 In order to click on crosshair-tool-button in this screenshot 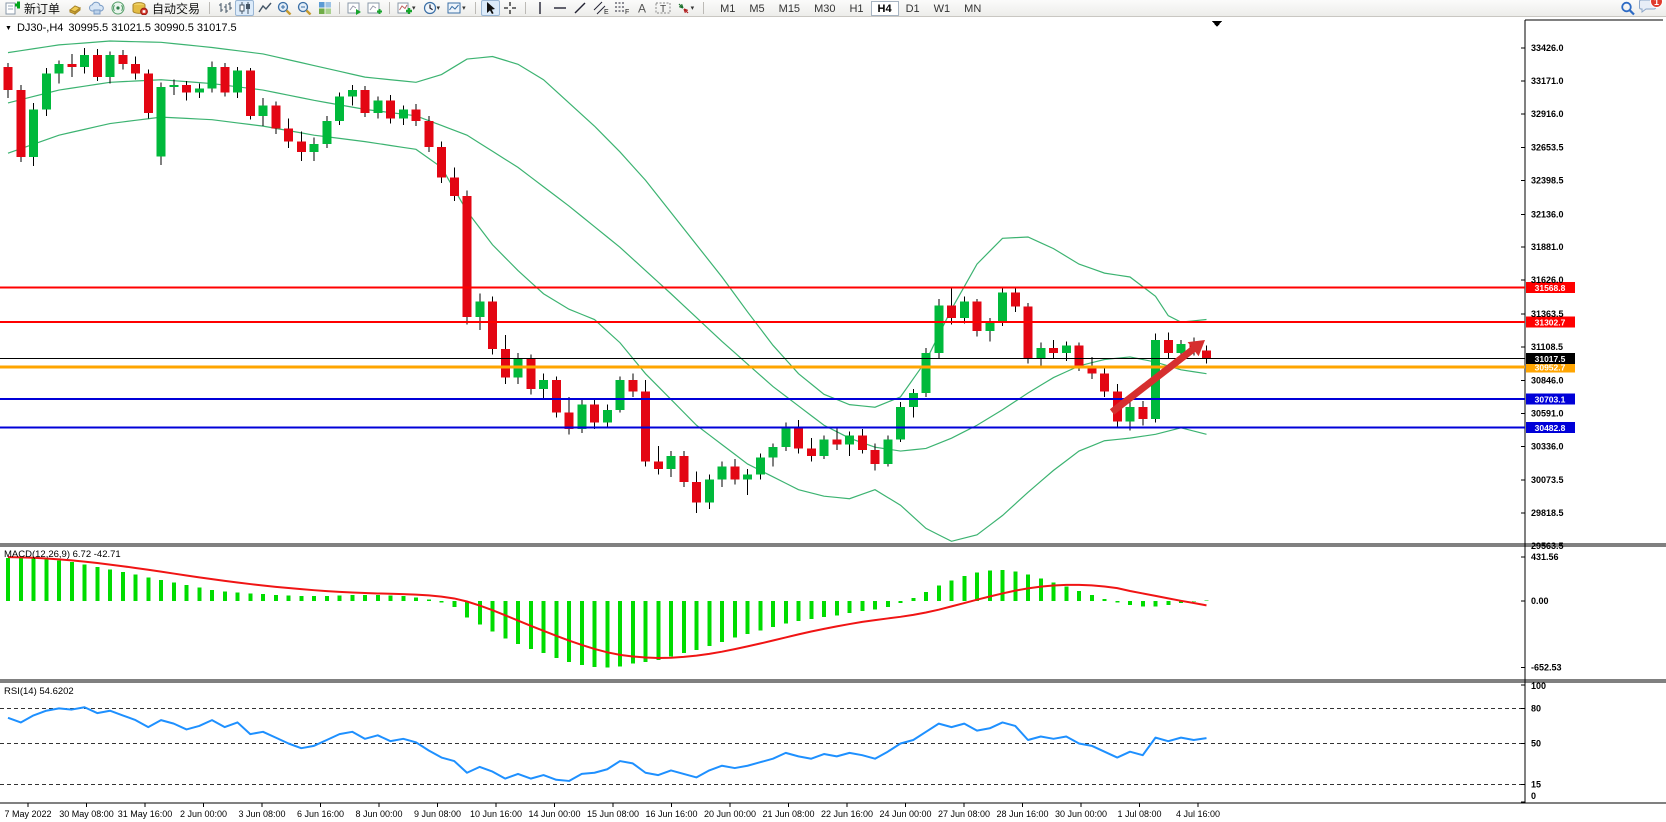, I will do `click(510, 8)`.